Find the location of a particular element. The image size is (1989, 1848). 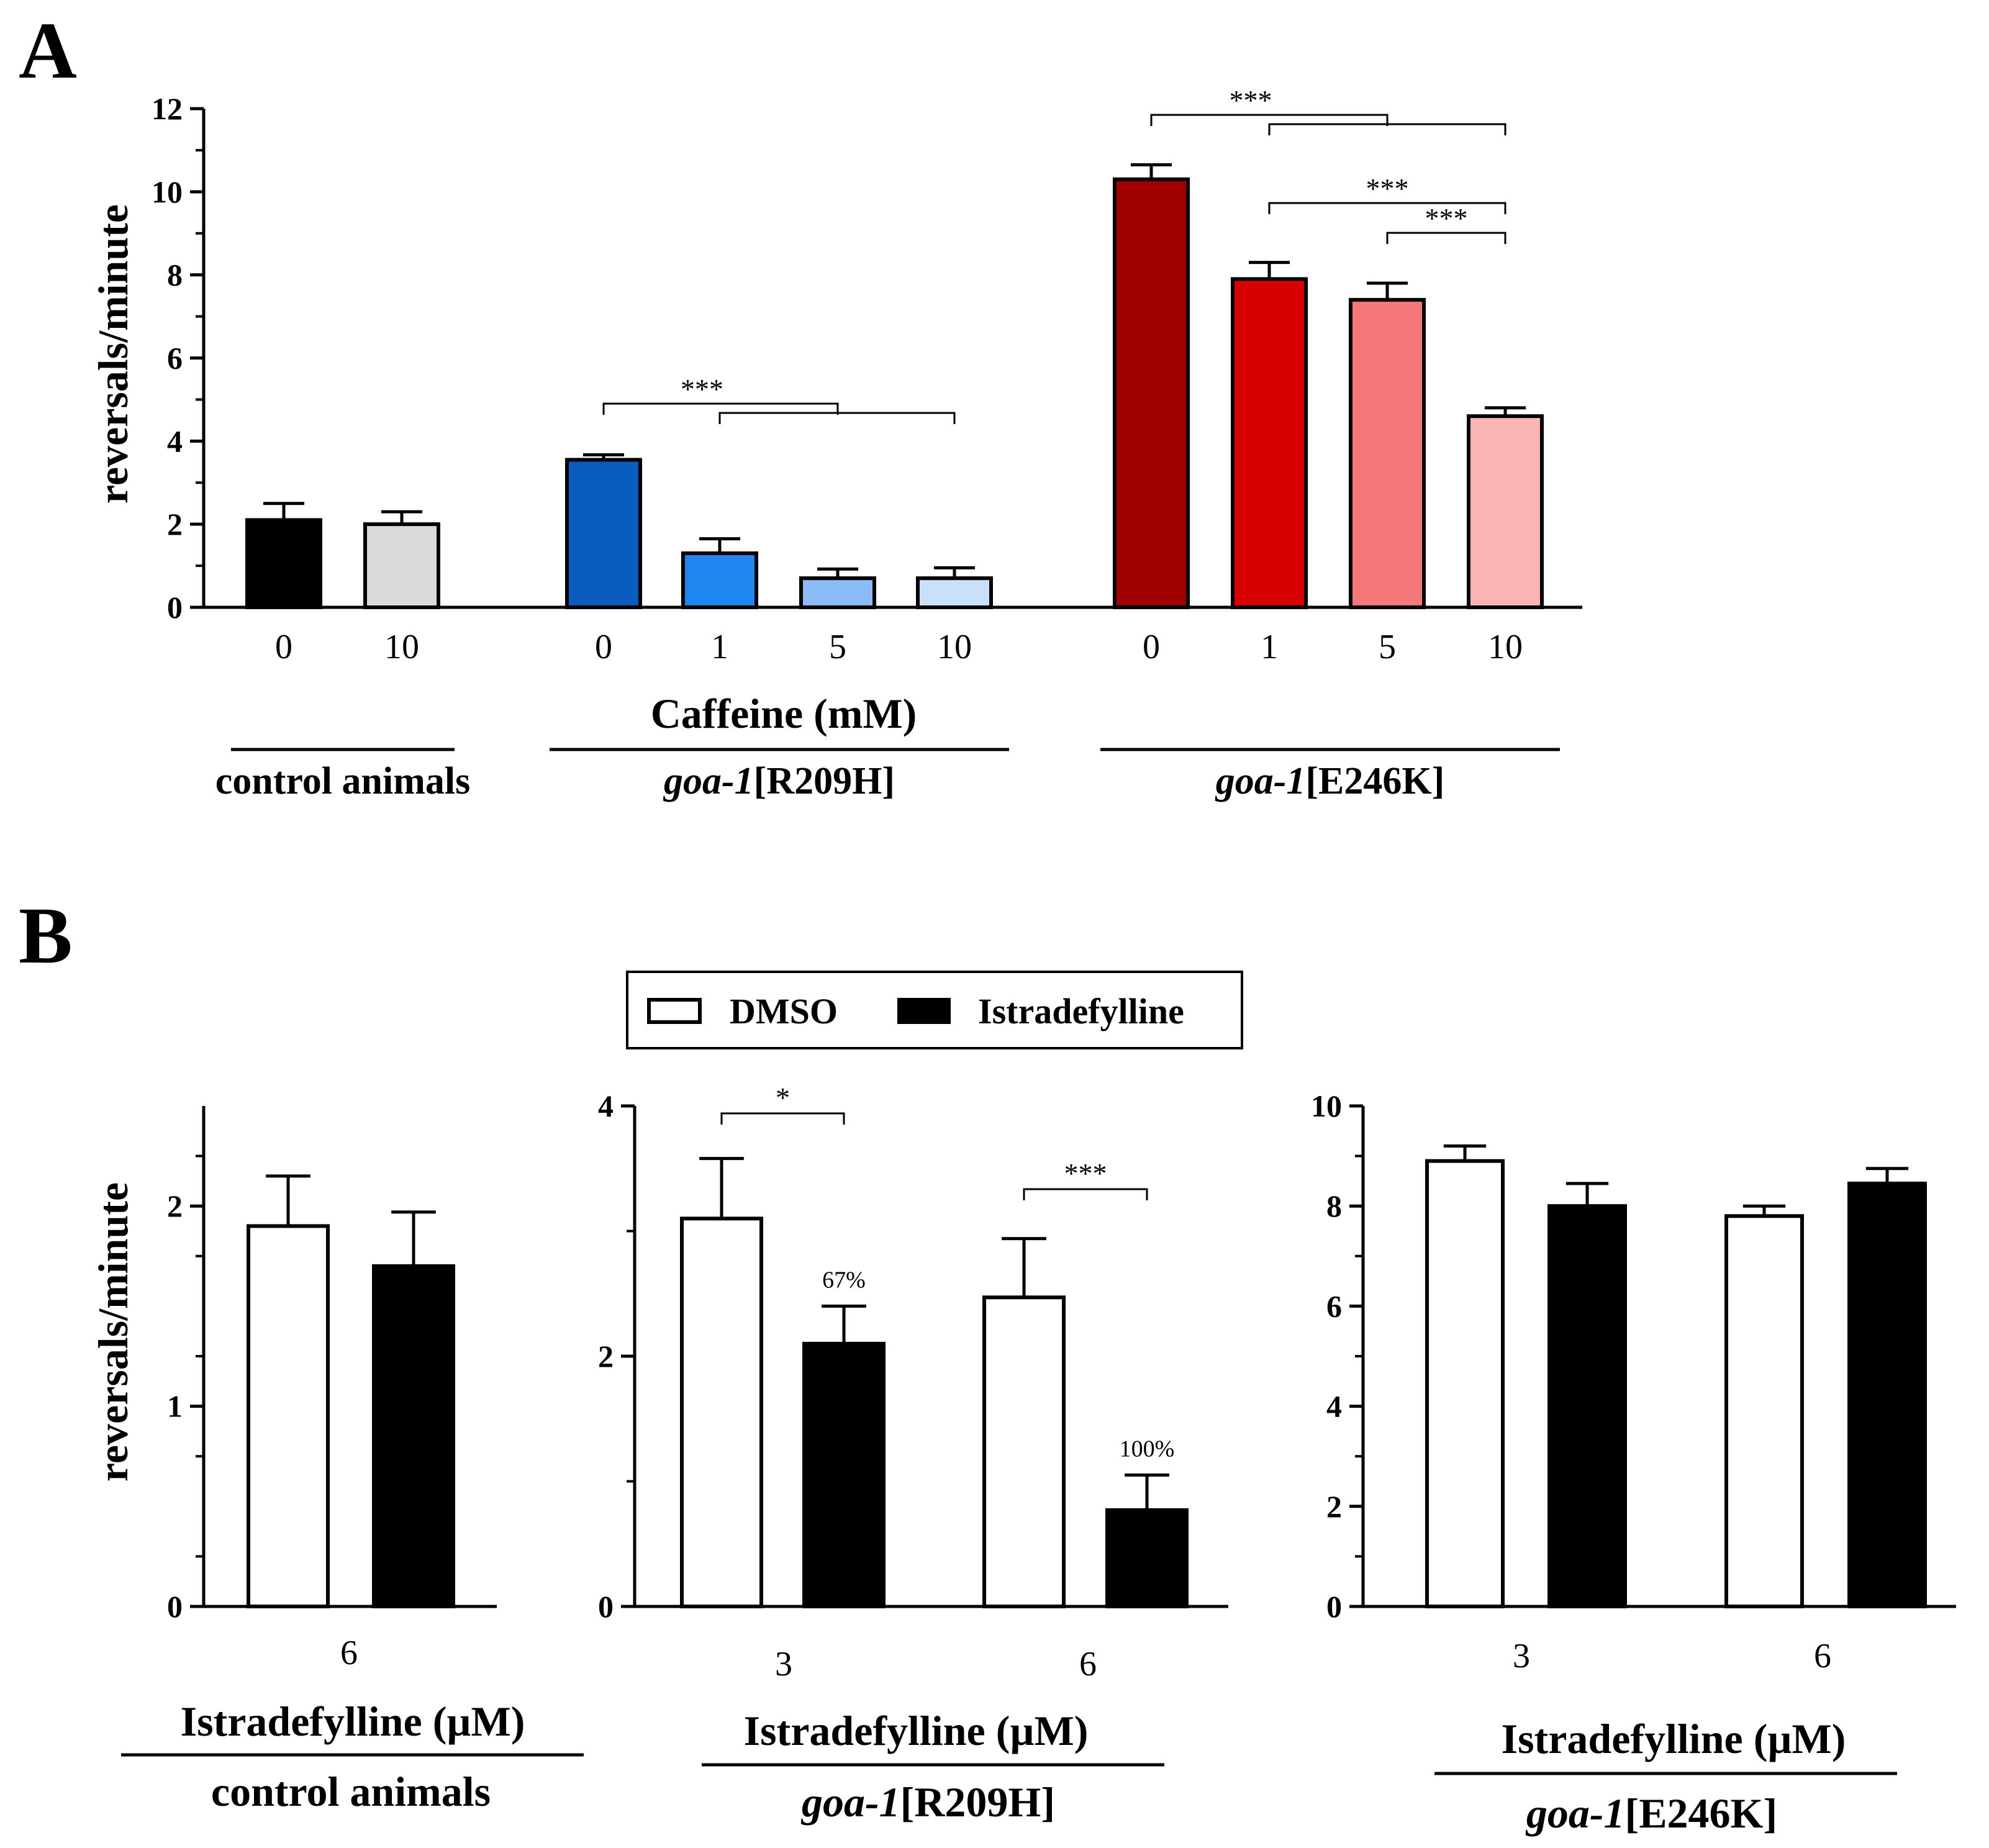

panel-b-r209h-pct-3: 67% is located at coordinates (844, 1280).